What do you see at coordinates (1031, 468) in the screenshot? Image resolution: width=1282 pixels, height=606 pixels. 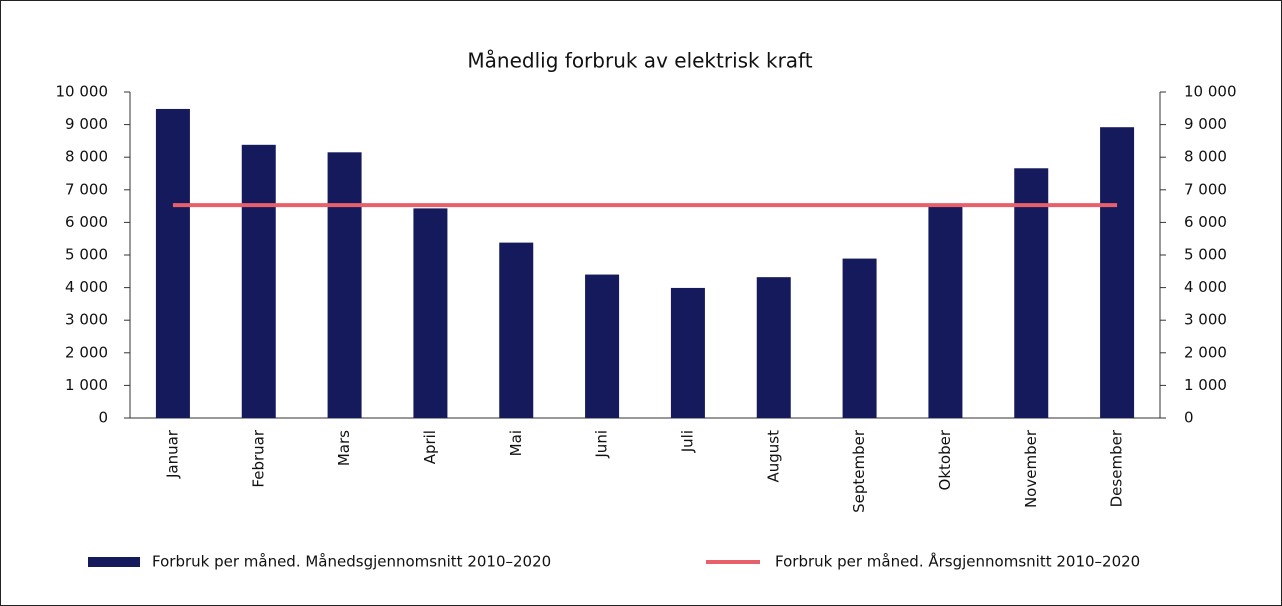 I see `x-tick-label: November` at bounding box center [1031, 468].